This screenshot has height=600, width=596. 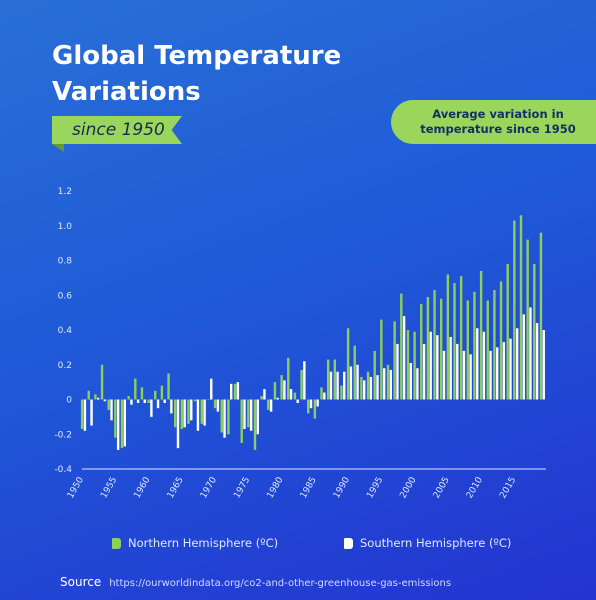 I want to click on y-axis-ticks: -0.4 -0.2 0 0.2 0.4 0.6 0.8 1.0 1.2, so click(x=63, y=331).